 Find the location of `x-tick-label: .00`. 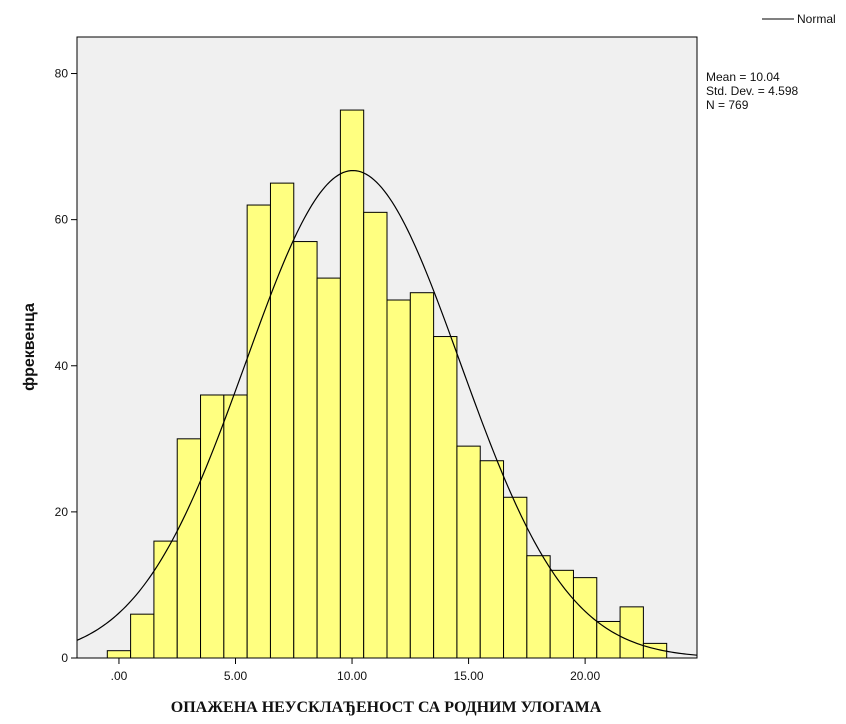

x-tick-label: .00 is located at coordinates (119, 676).